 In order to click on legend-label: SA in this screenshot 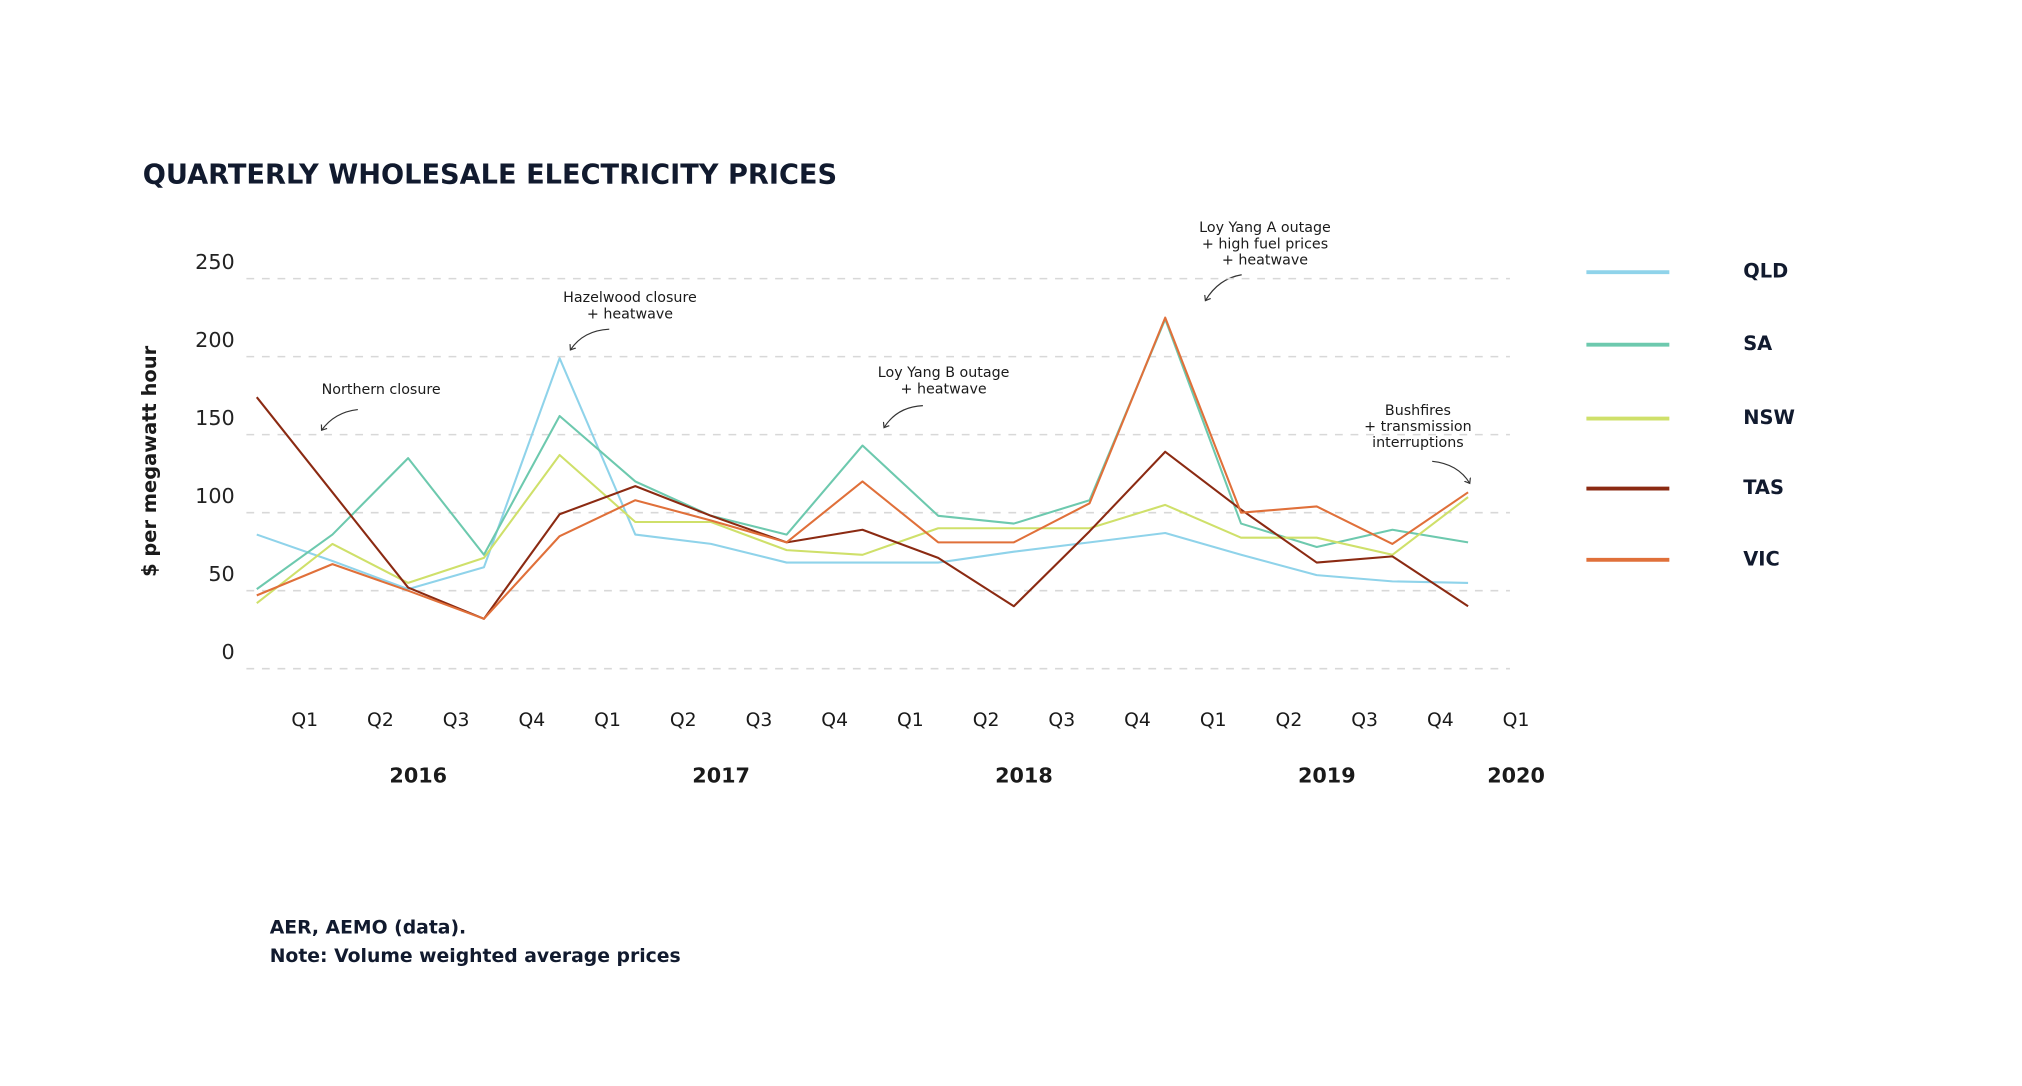, I will do `click(1757, 343)`.